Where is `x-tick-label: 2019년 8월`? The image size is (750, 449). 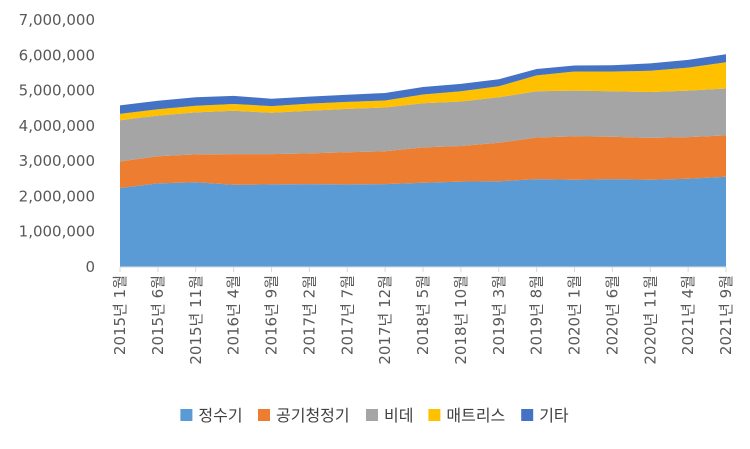
x-tick-label: 2019년 8월 is located at coordinates (537, 315).